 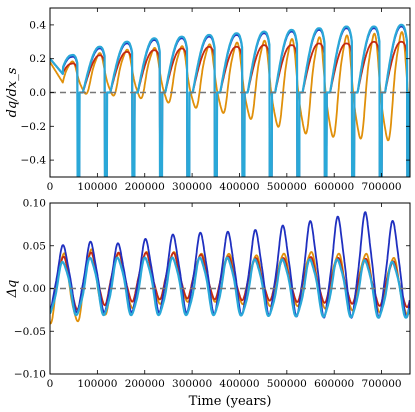 What do you see at coordinates (97, 187) in the screenshot?
I see `top-x-tick-label-1: 100000` at bounding box center [97, 187].